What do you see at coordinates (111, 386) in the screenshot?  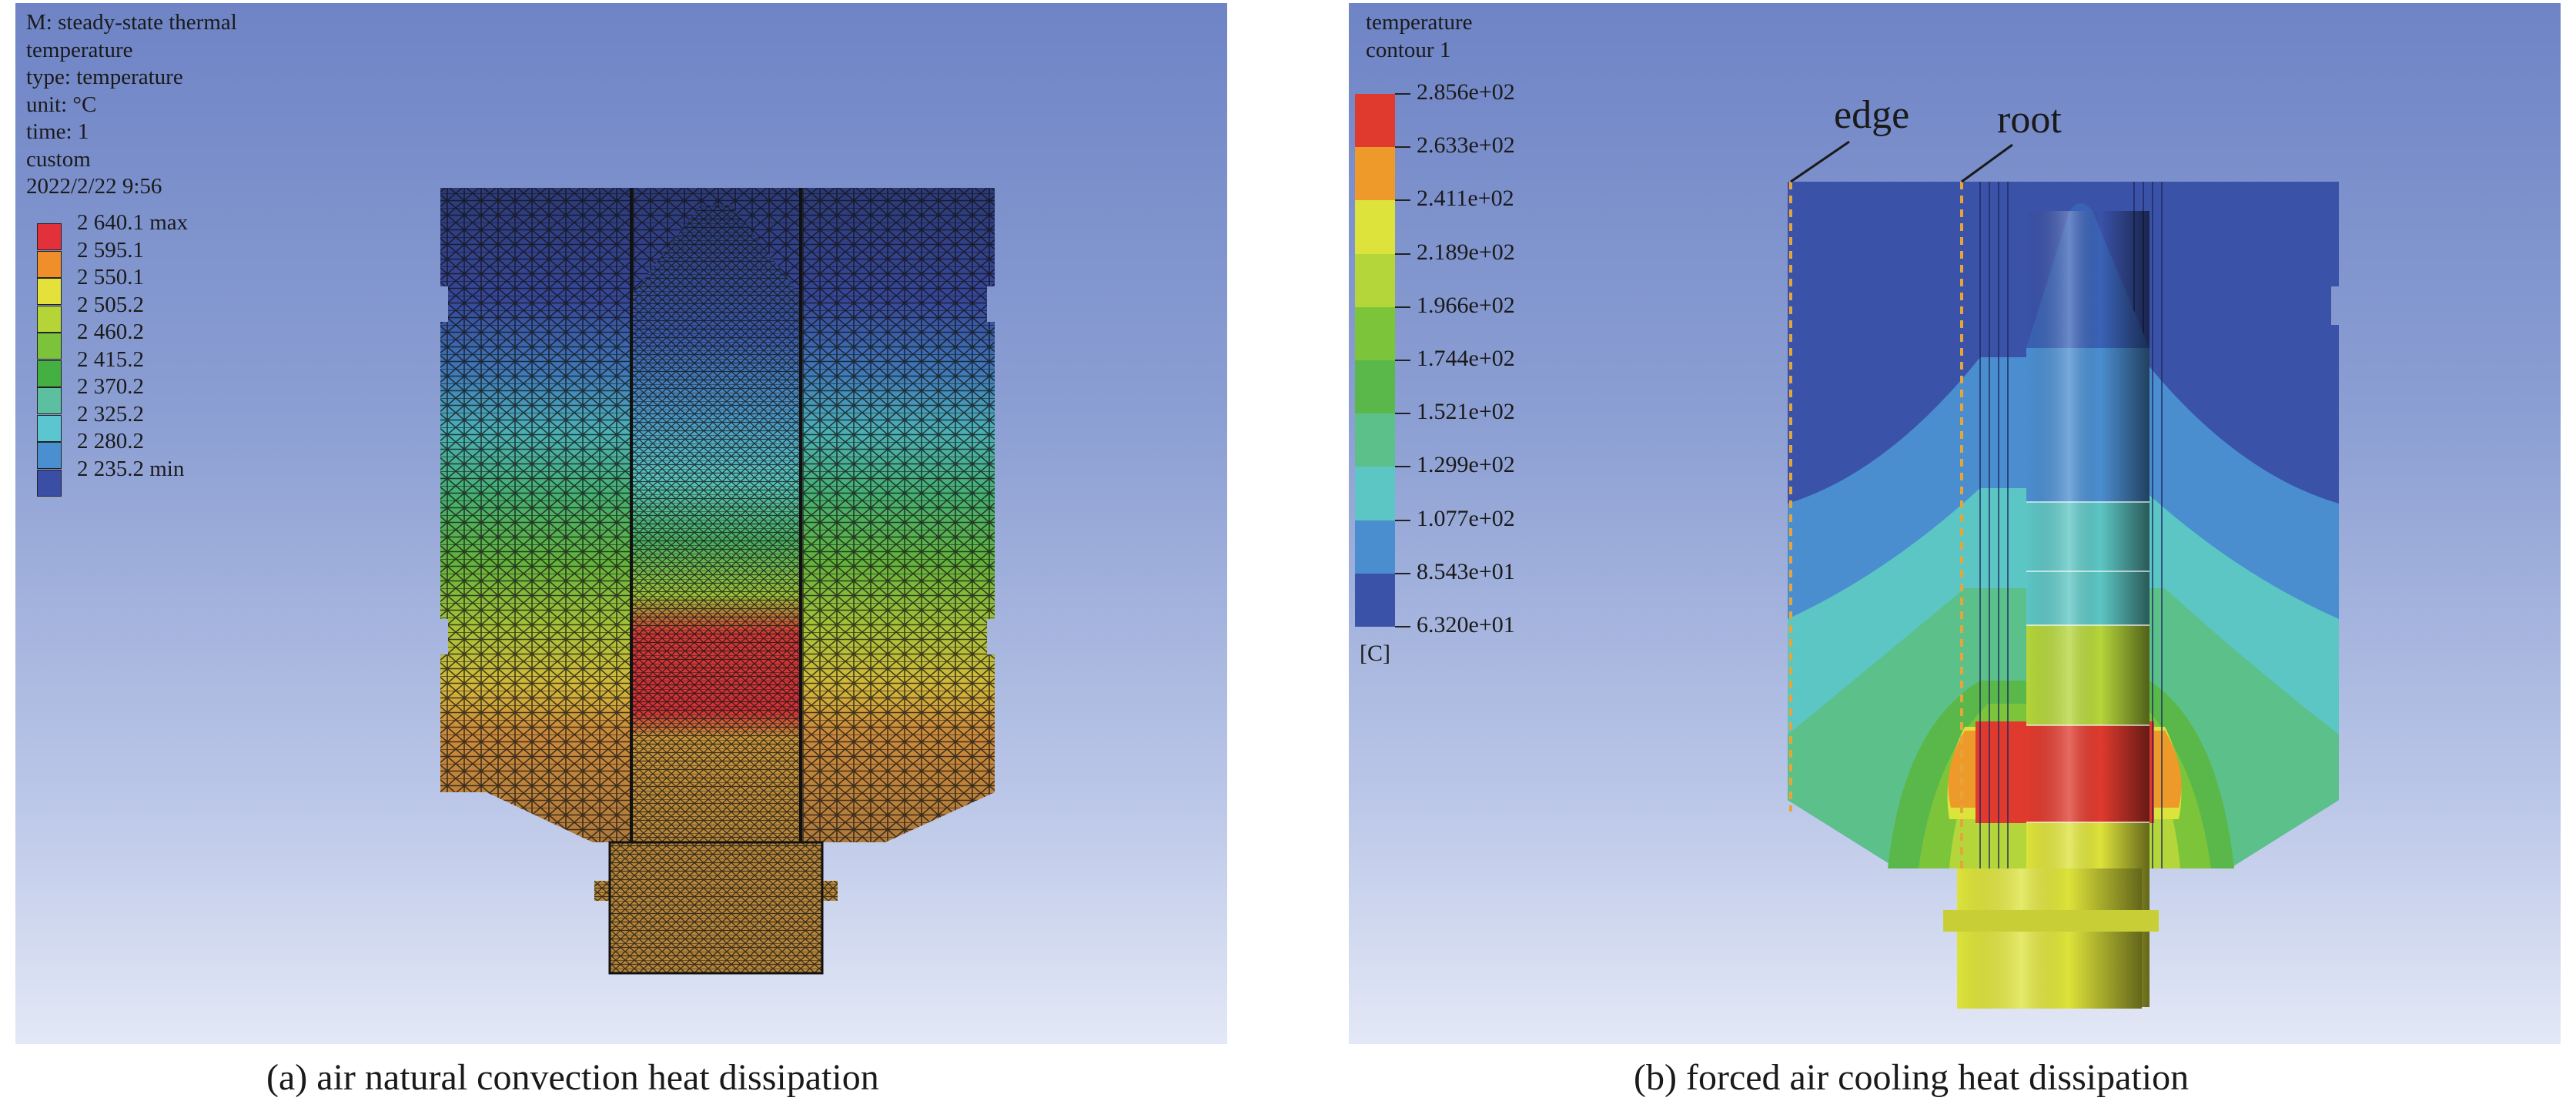 I see `legend-label: 2 370.2` at bounding box center [111, 386].